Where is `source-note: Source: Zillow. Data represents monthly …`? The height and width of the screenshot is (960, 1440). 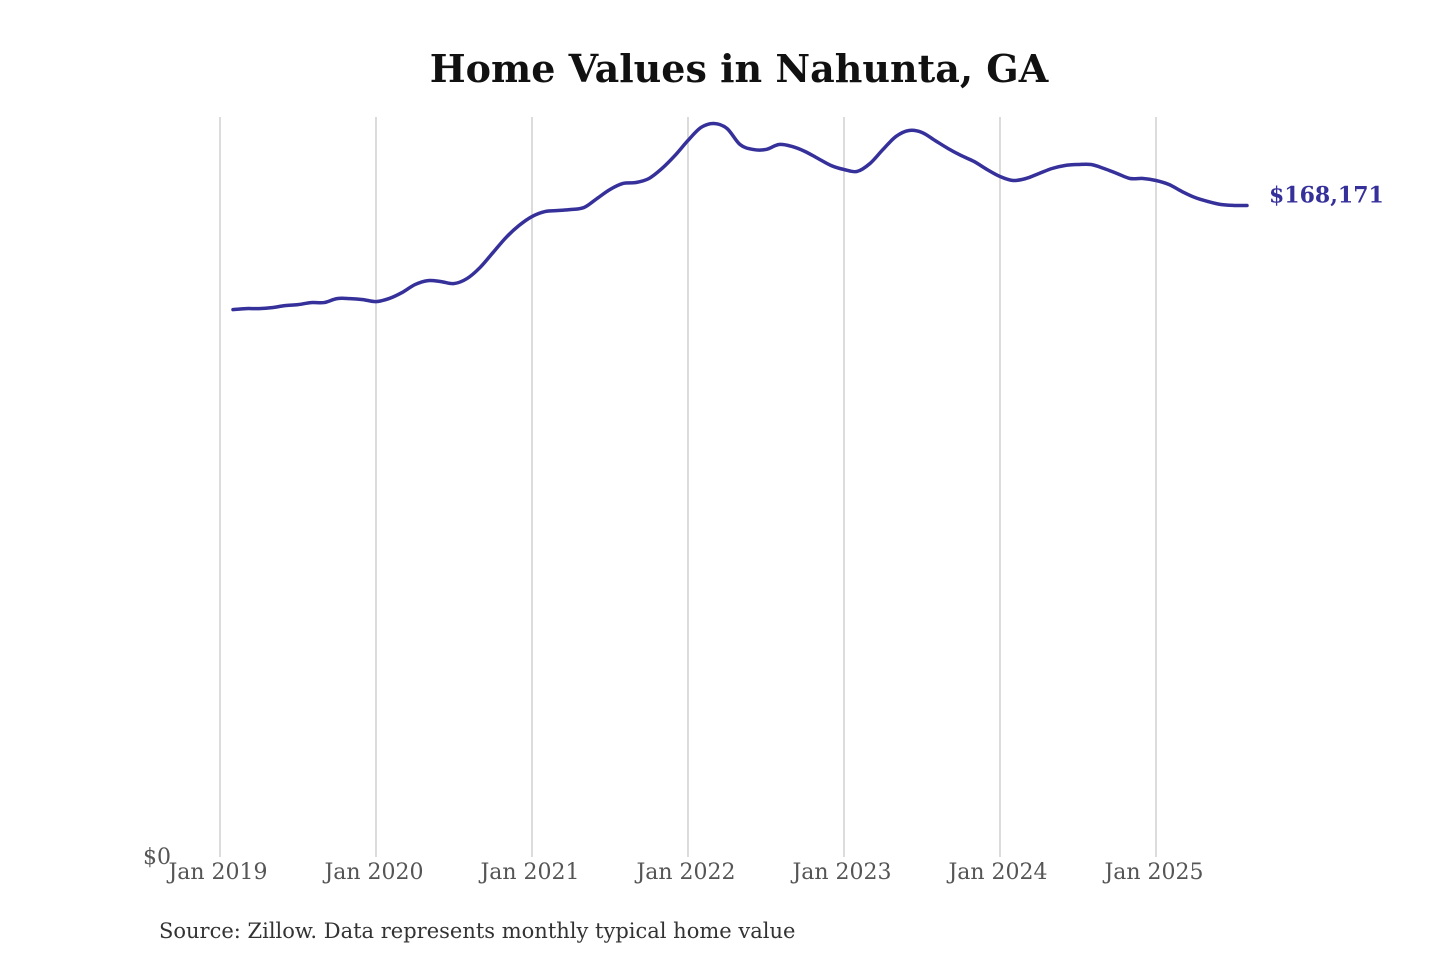 source-note: Source: Zillow. Data represents monthly … is located at coordinates (477, 931).